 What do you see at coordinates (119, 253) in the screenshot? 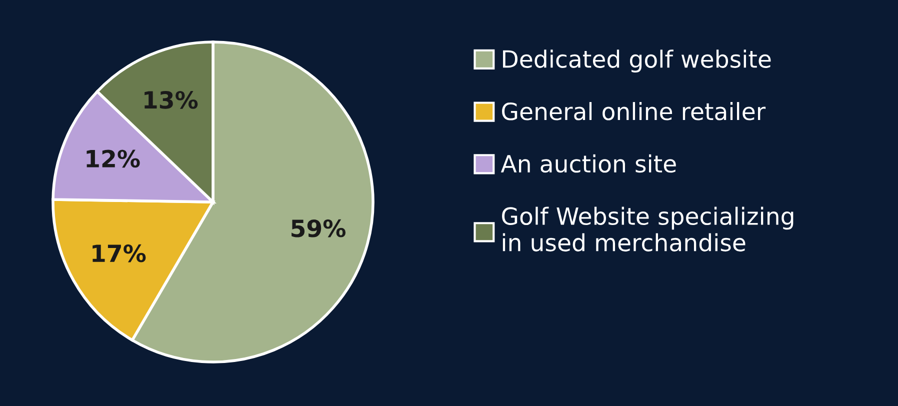
I see `data-label: 17%` at bounding box center [119, 253].